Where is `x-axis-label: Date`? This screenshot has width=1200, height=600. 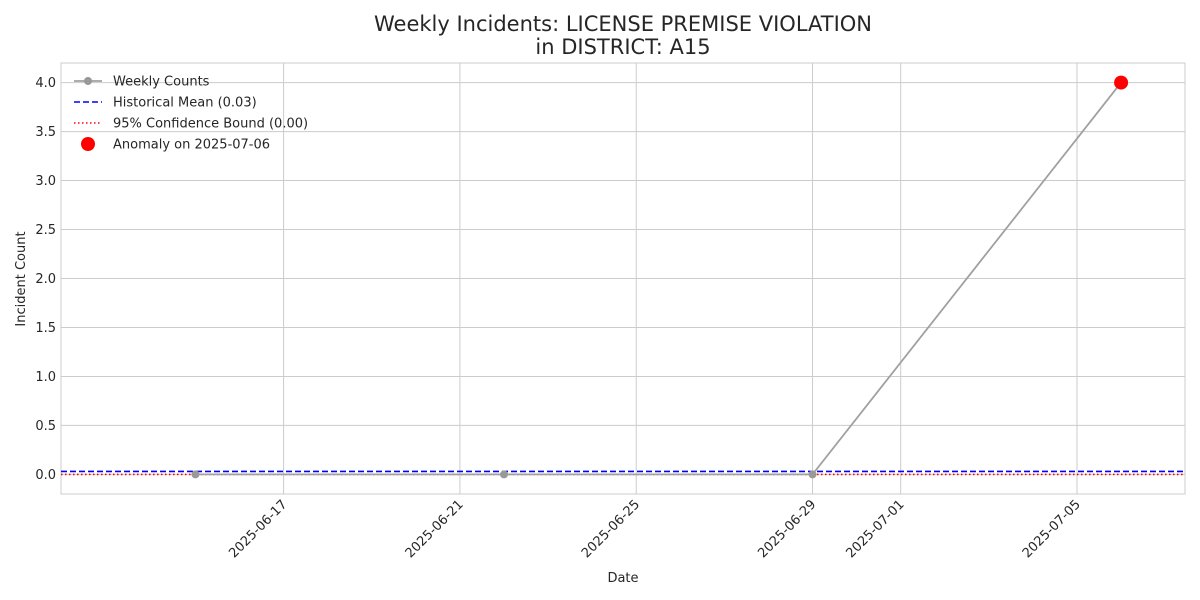 x-axis-label: Date is located at coordinates (622, 578).